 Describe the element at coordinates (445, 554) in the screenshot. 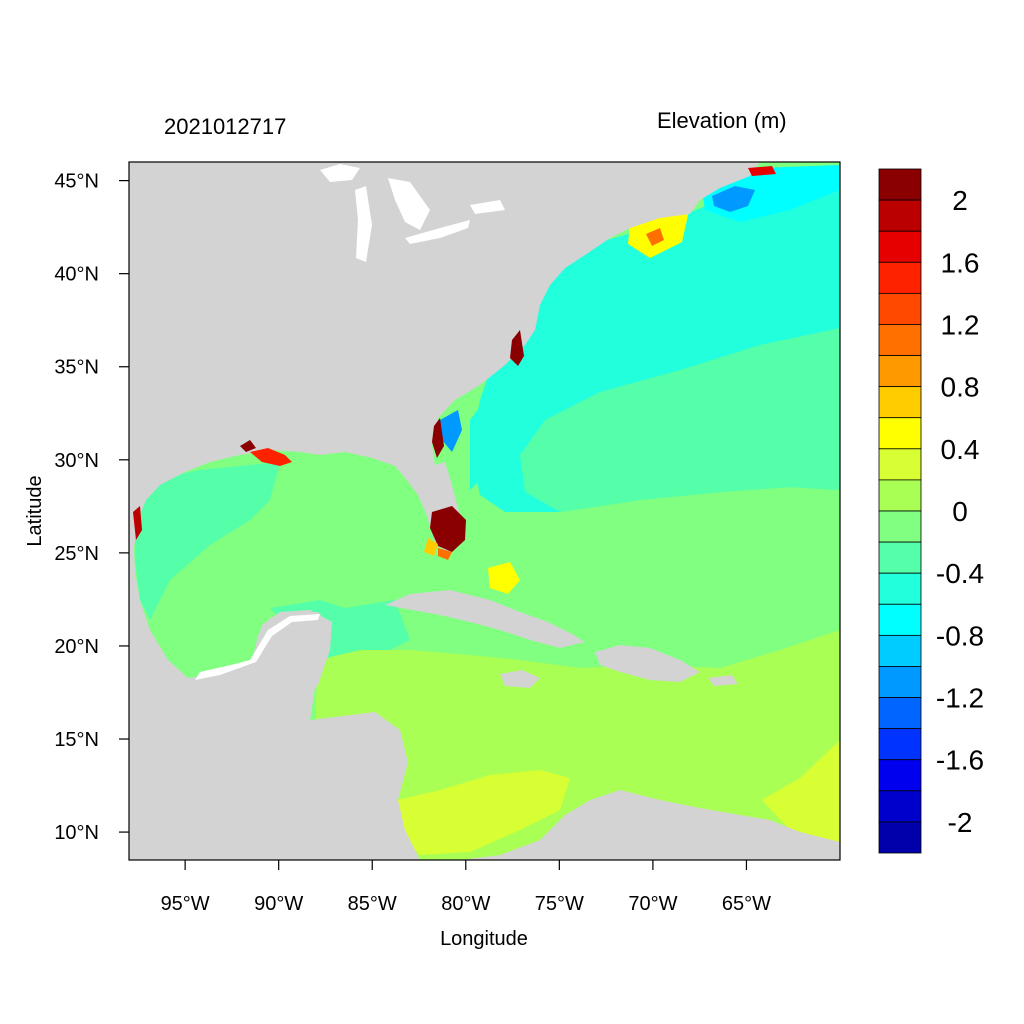

I see `florida-surge-edge` at that location.